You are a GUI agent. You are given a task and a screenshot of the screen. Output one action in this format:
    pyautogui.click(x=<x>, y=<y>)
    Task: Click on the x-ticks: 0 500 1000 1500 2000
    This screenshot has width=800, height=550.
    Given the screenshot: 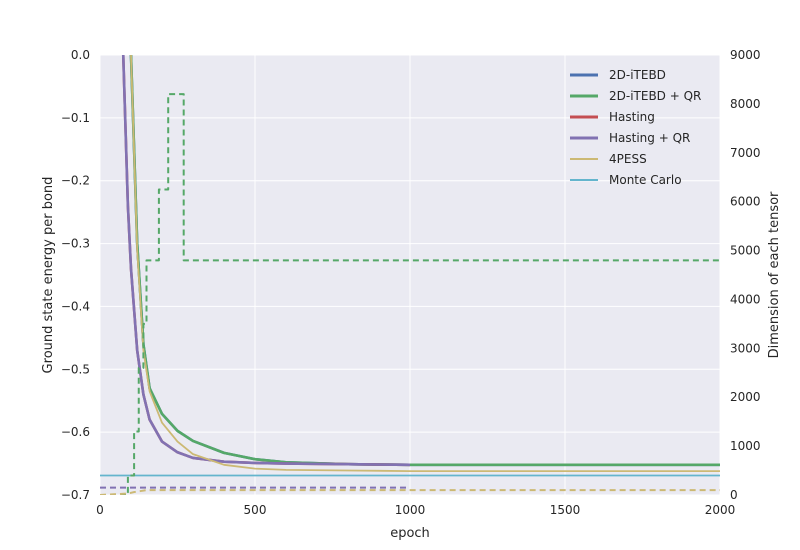 What is the action you would take?
    pyautogui.click(x=415, y=510)
    